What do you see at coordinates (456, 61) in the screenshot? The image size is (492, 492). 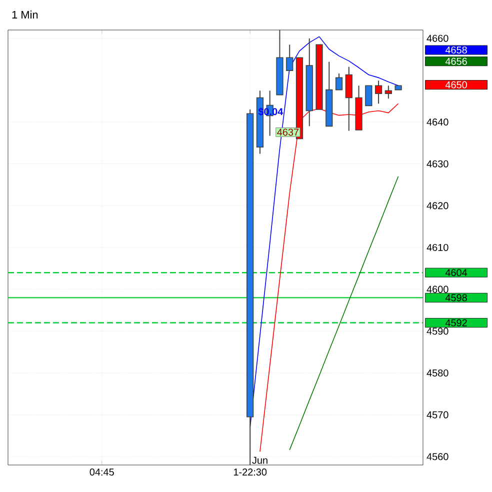 I see `text: 4656` at bounding box center [456, 61].